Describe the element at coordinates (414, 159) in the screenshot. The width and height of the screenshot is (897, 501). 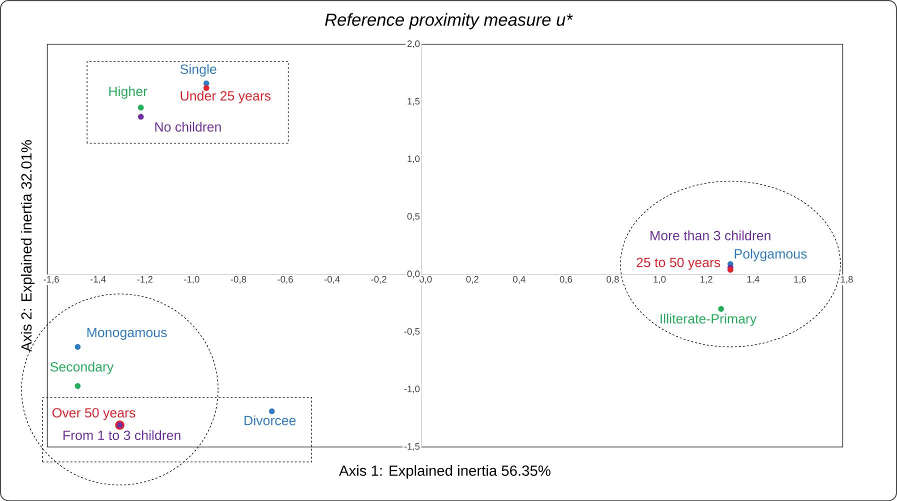
I see `y-tick-label: 1,0` at that location.